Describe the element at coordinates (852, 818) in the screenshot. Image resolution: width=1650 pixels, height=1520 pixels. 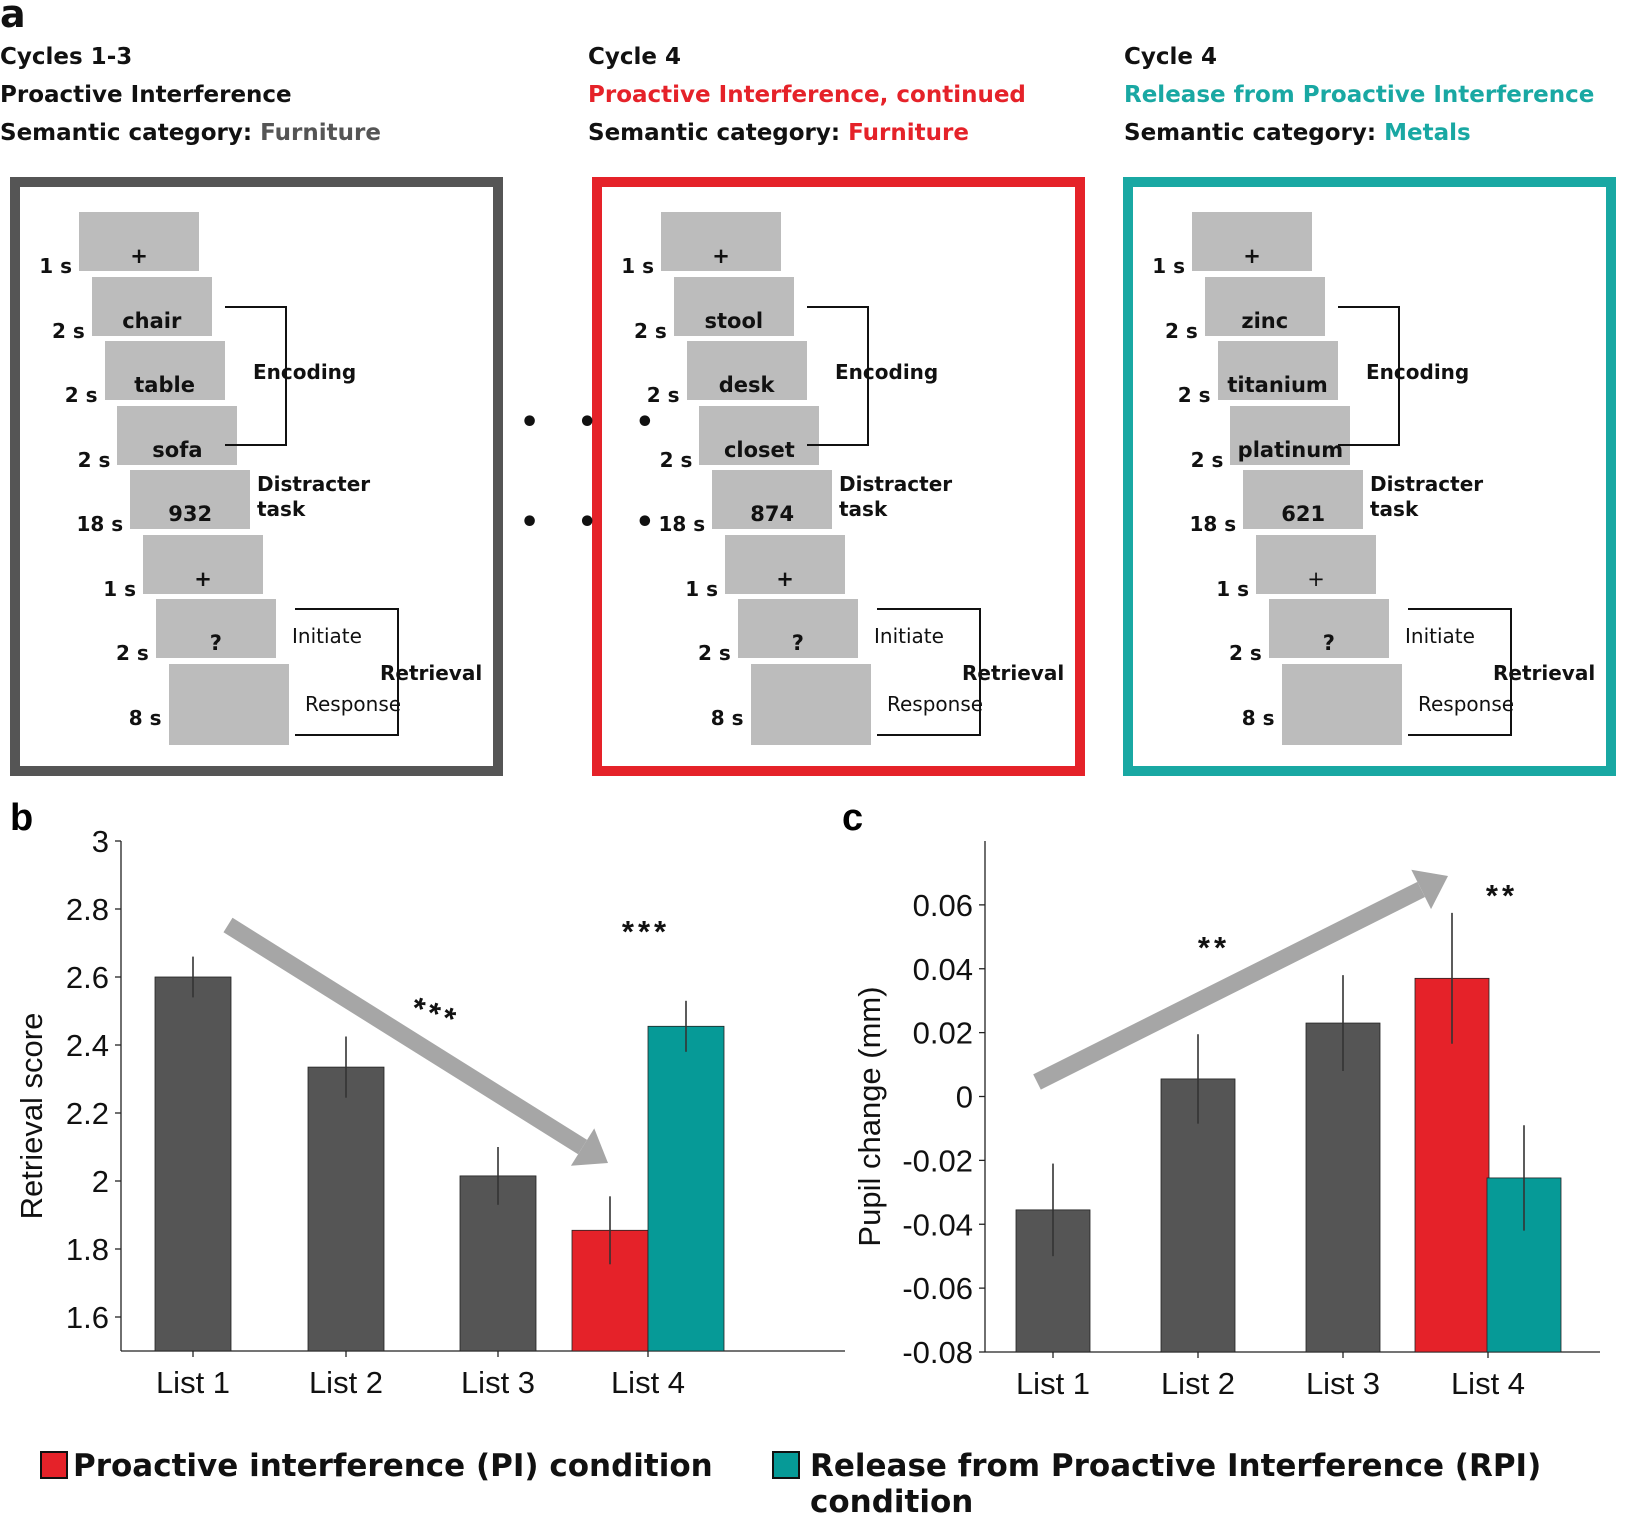
I see `panel-c-letter: c` at that location.